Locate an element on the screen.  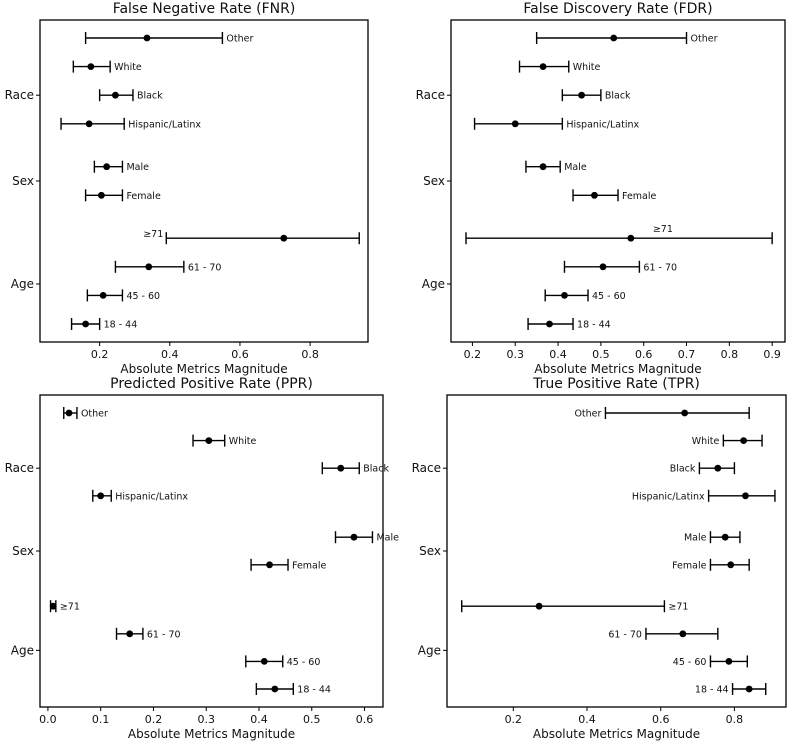
x-tick-label: 0.1 is located at coordinates (101, 719).